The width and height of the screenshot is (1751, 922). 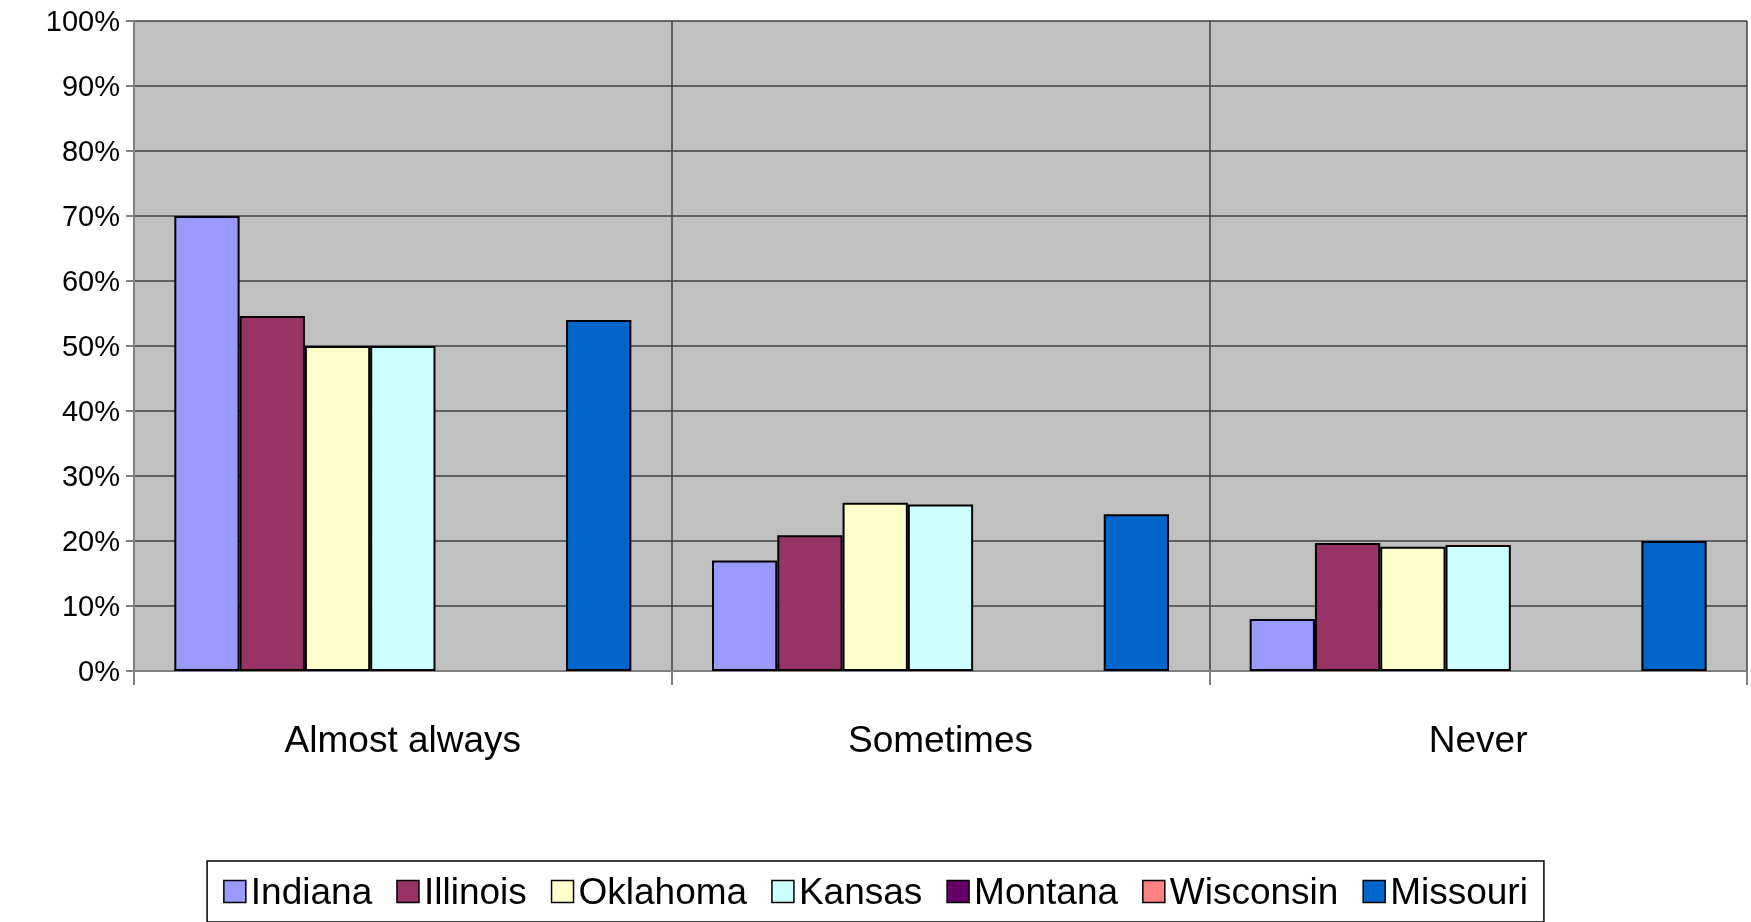 I want to click on legend-label: Kansas, so click(x=860, y=891).